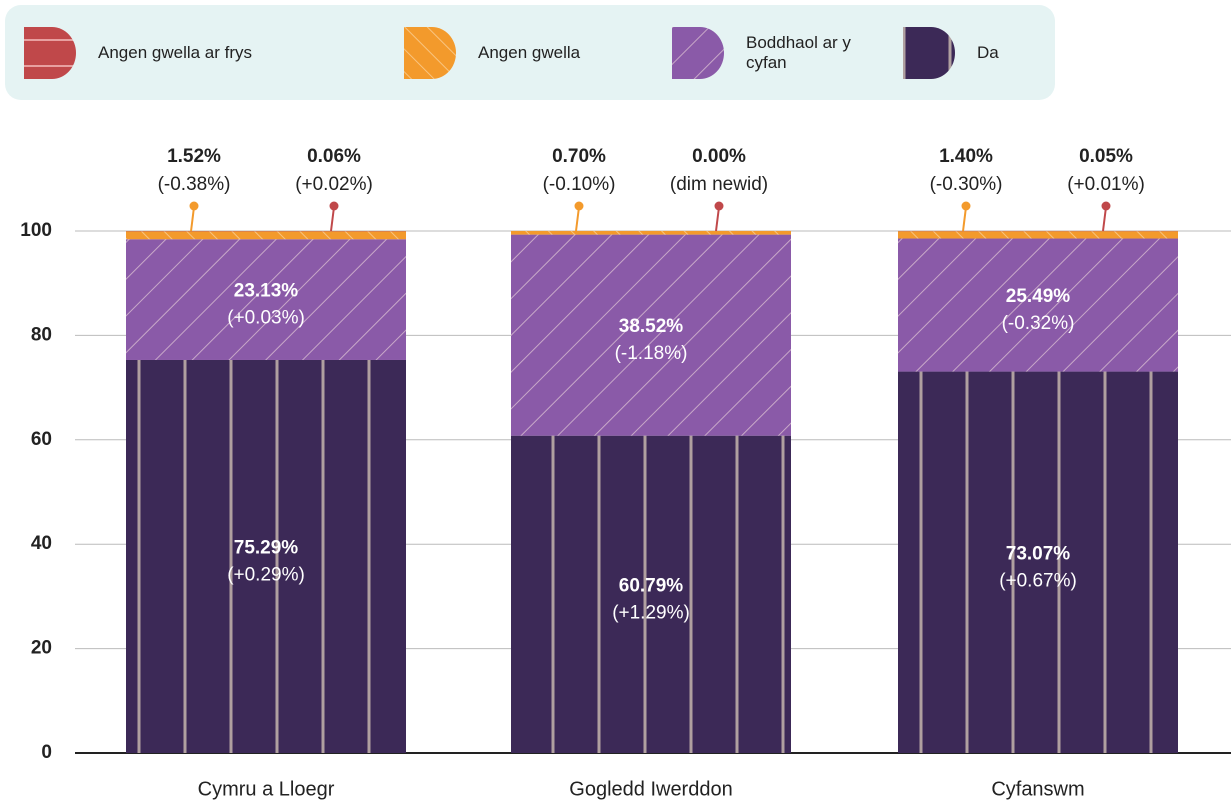  Describe the element at coordinates (1038, 553) in the screenshot. I see `value-label: 73.07%` at that location.